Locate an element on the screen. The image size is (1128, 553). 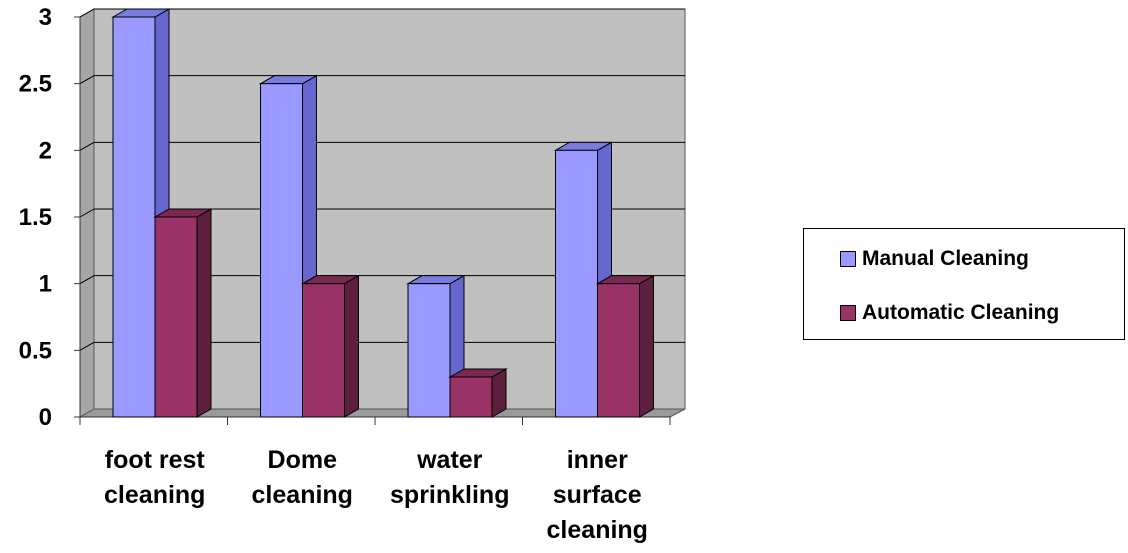
x-category-label-3-line-1: surface is located at coordinates (597, 495).